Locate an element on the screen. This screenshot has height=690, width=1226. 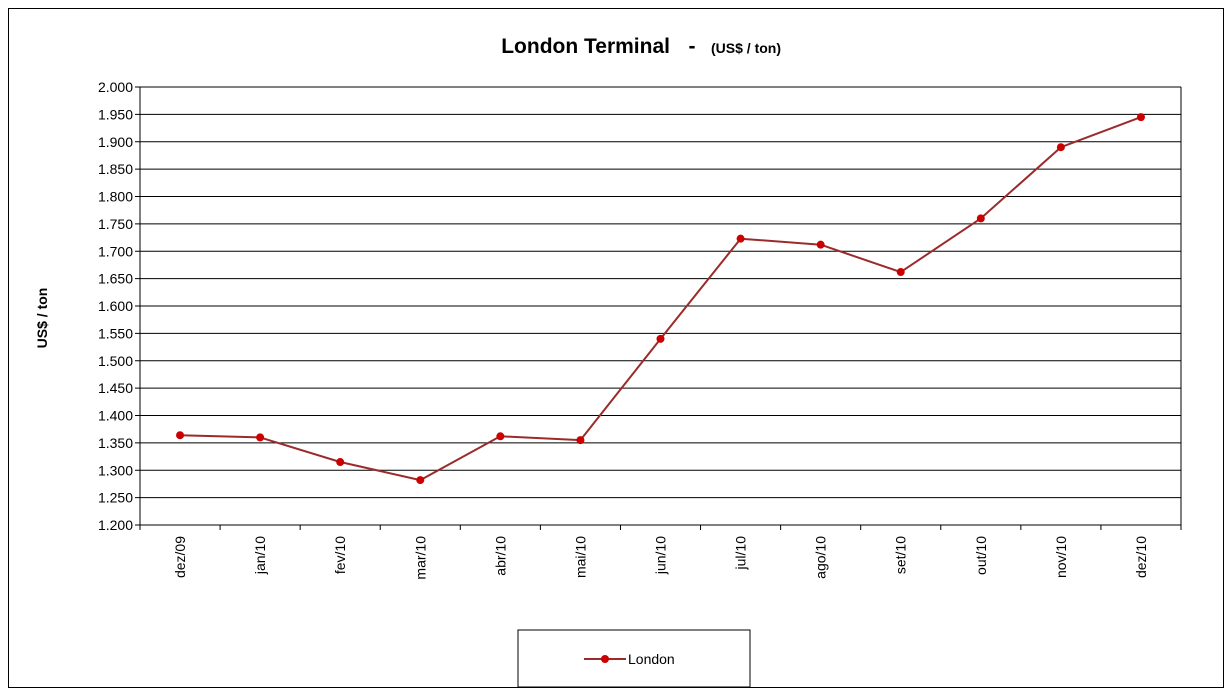
y-tick-label: 1.250 is located at coordinates (115, 498).